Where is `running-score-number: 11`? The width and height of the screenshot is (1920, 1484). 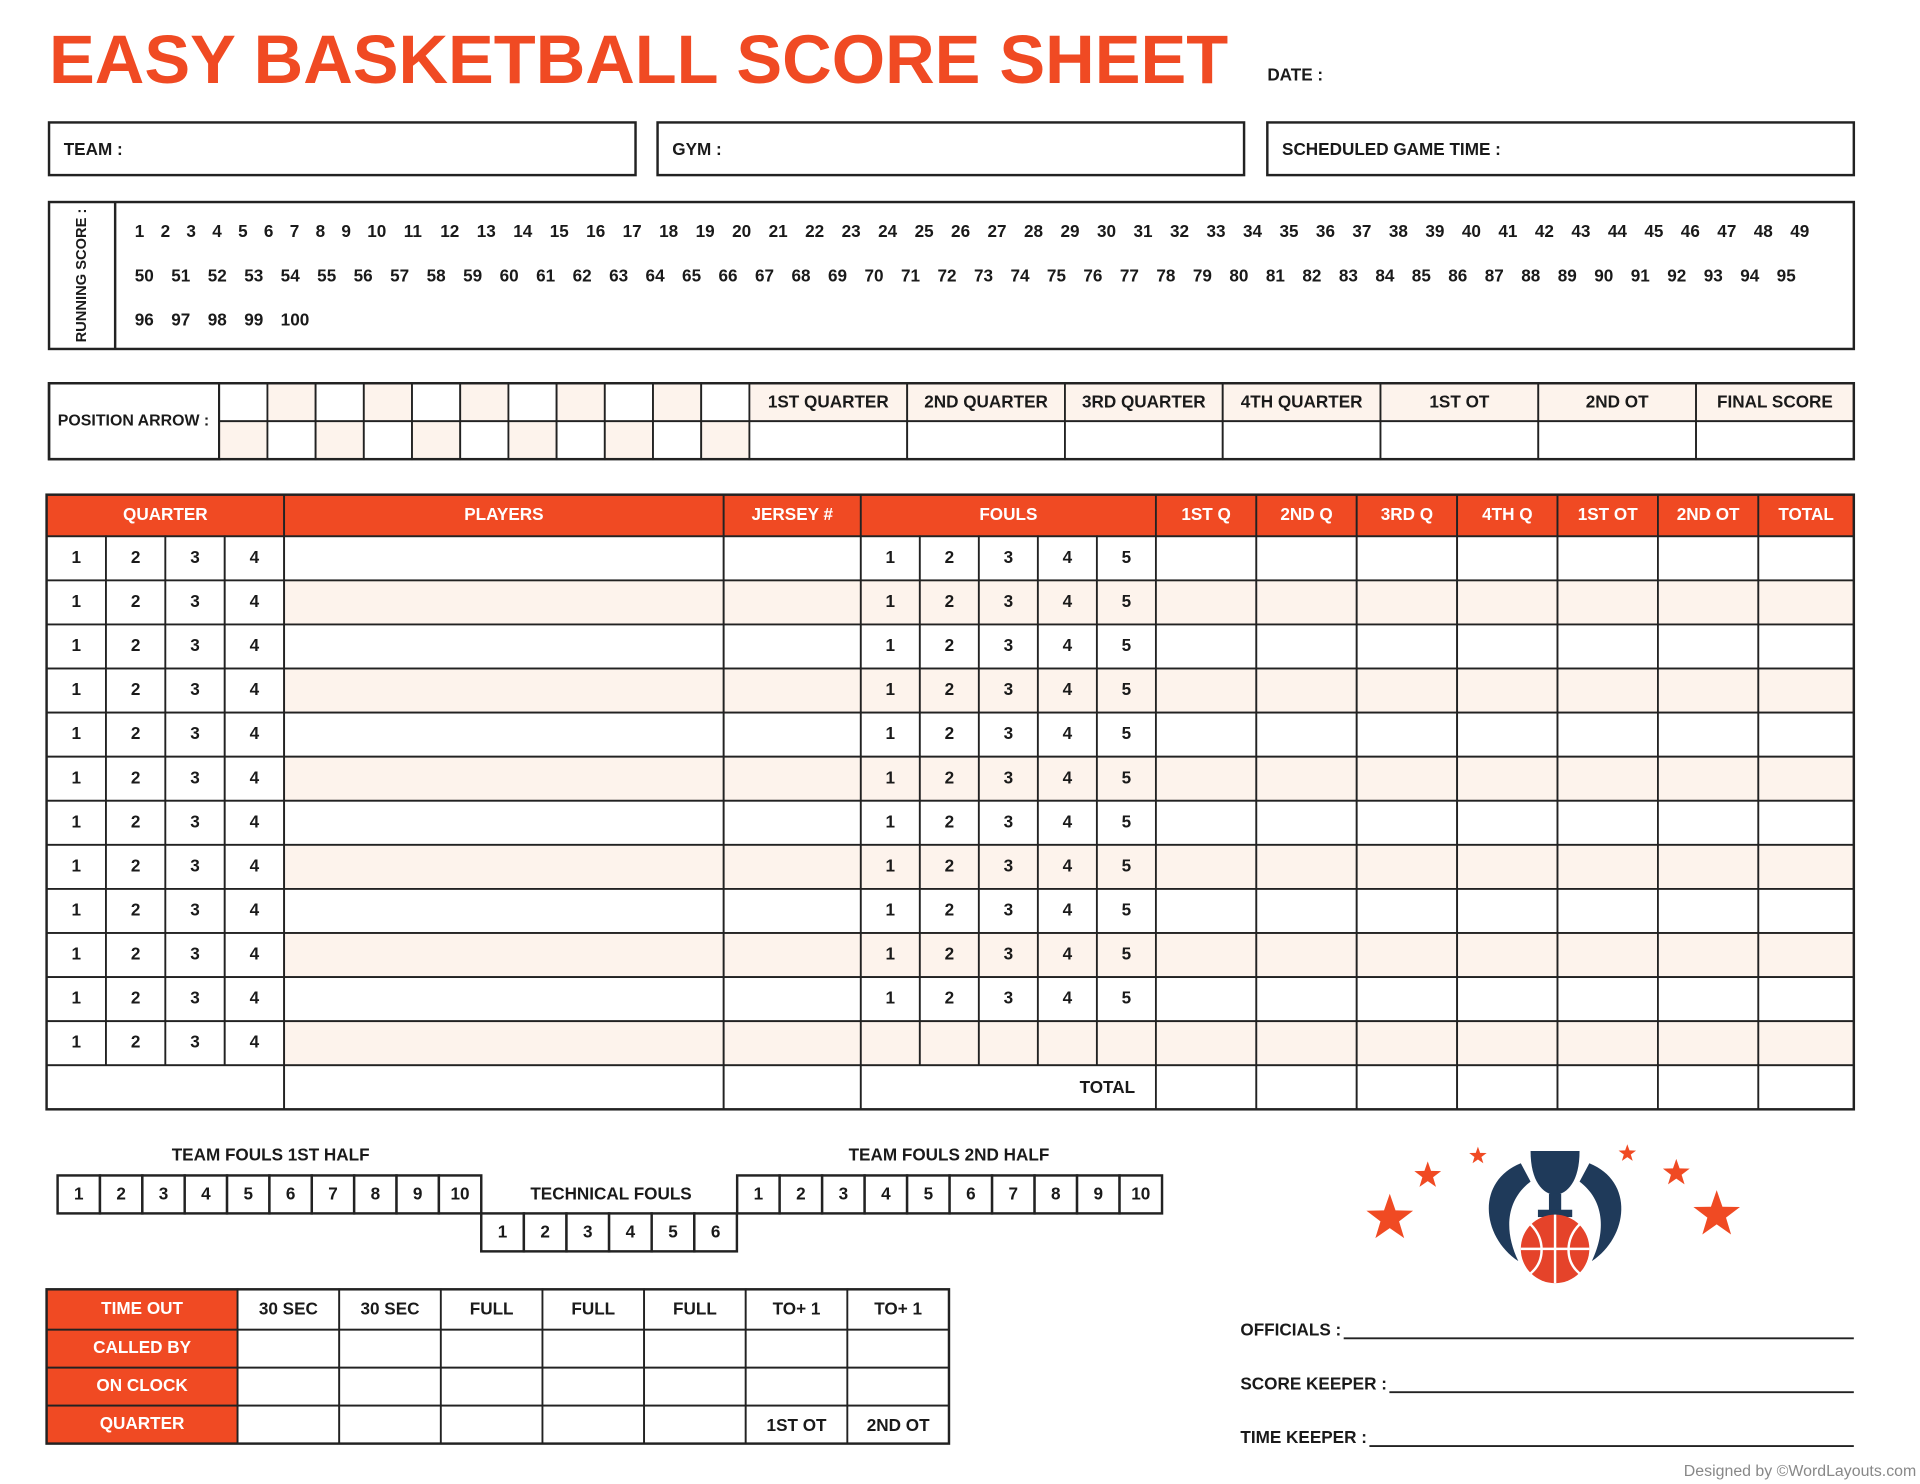
running-score-number: 11 is located at coordinates (413, 231).